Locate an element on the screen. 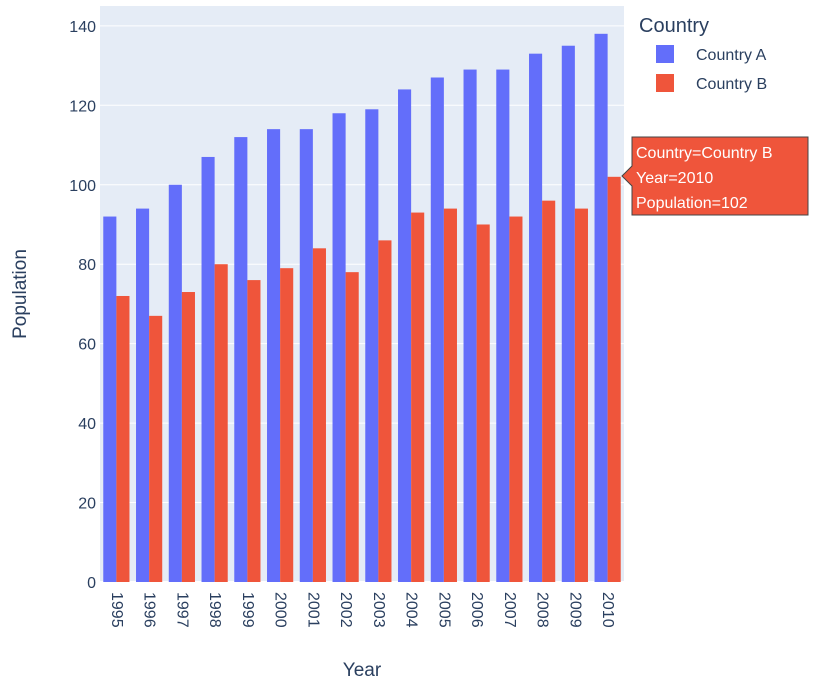  tooltip-box is located at coordinates (715, 176).